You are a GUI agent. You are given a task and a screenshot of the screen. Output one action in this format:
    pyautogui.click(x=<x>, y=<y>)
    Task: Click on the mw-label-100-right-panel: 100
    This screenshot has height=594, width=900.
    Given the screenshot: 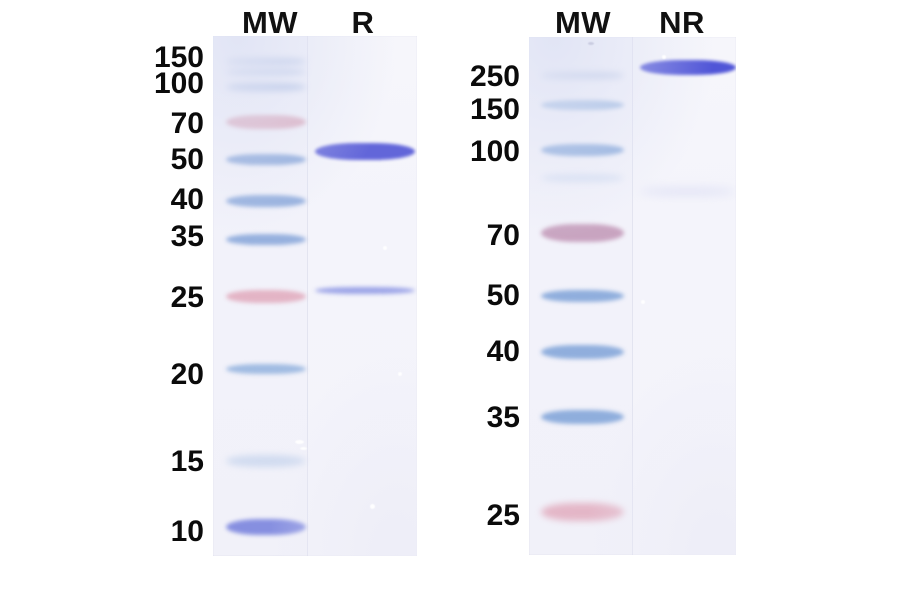 What is the action you would take?
    pyautogui.click(x=494, y=151)
    